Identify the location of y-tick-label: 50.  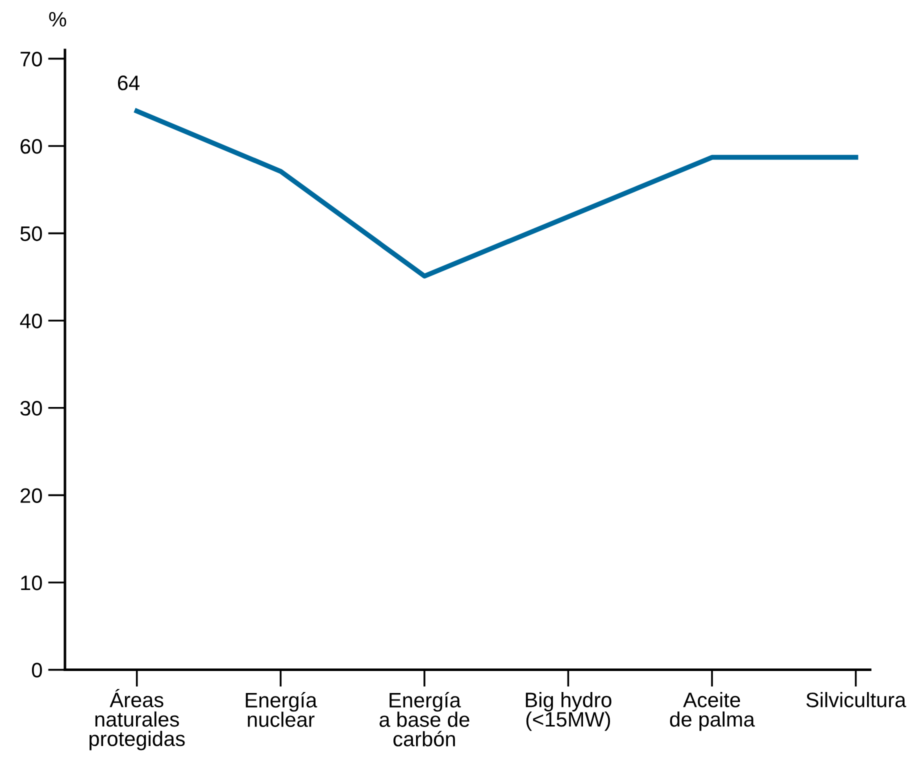
(31, 234).